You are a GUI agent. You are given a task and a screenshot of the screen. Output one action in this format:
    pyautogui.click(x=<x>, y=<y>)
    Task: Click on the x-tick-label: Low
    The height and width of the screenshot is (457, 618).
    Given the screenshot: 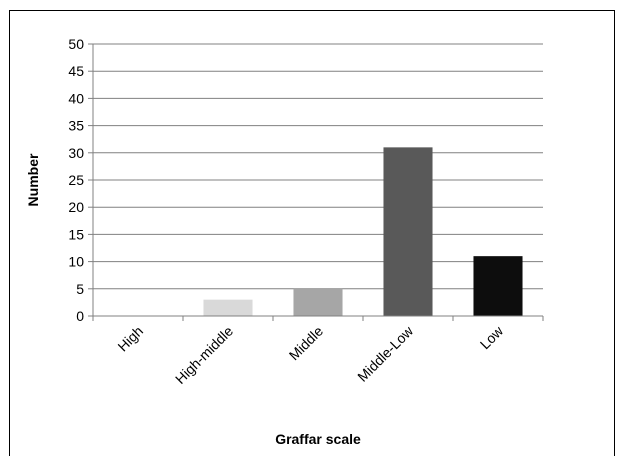 What is the action you would take?
    pyautogui.click(x=492, y=337)
    